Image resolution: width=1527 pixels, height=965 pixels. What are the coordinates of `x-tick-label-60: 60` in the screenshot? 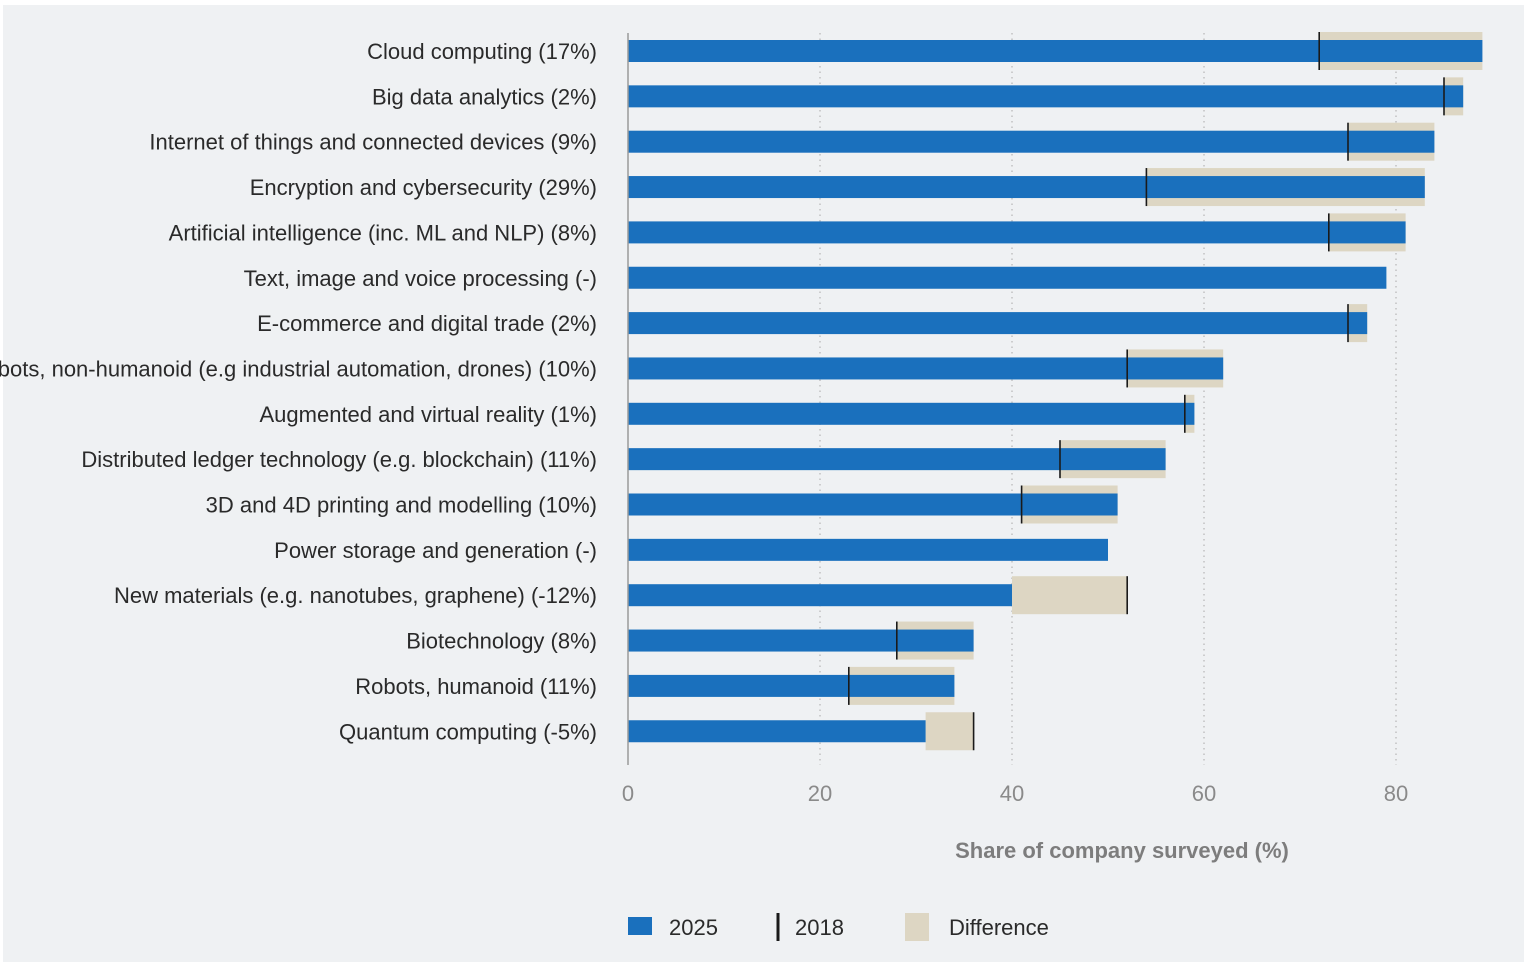 It's located at (1204, 793).